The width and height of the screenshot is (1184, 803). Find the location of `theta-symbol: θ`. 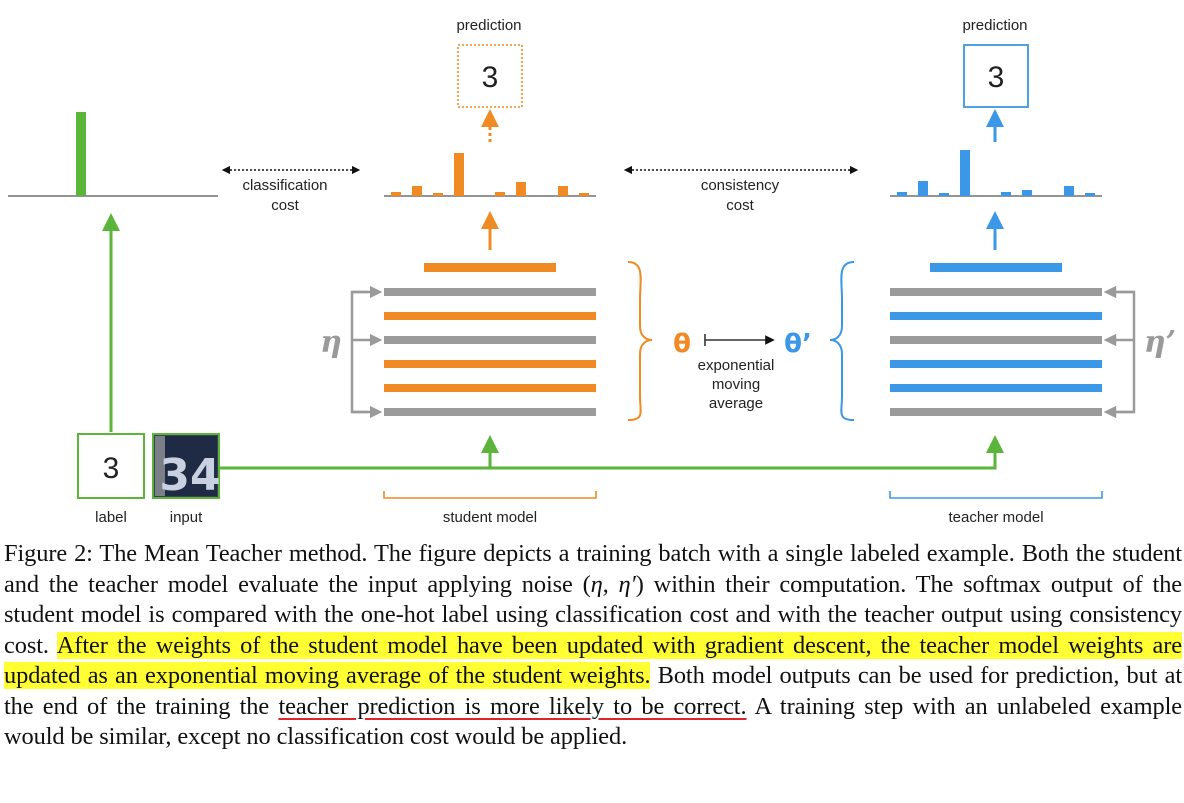

theta-symbol: θ is located at coordinates (682, 344).